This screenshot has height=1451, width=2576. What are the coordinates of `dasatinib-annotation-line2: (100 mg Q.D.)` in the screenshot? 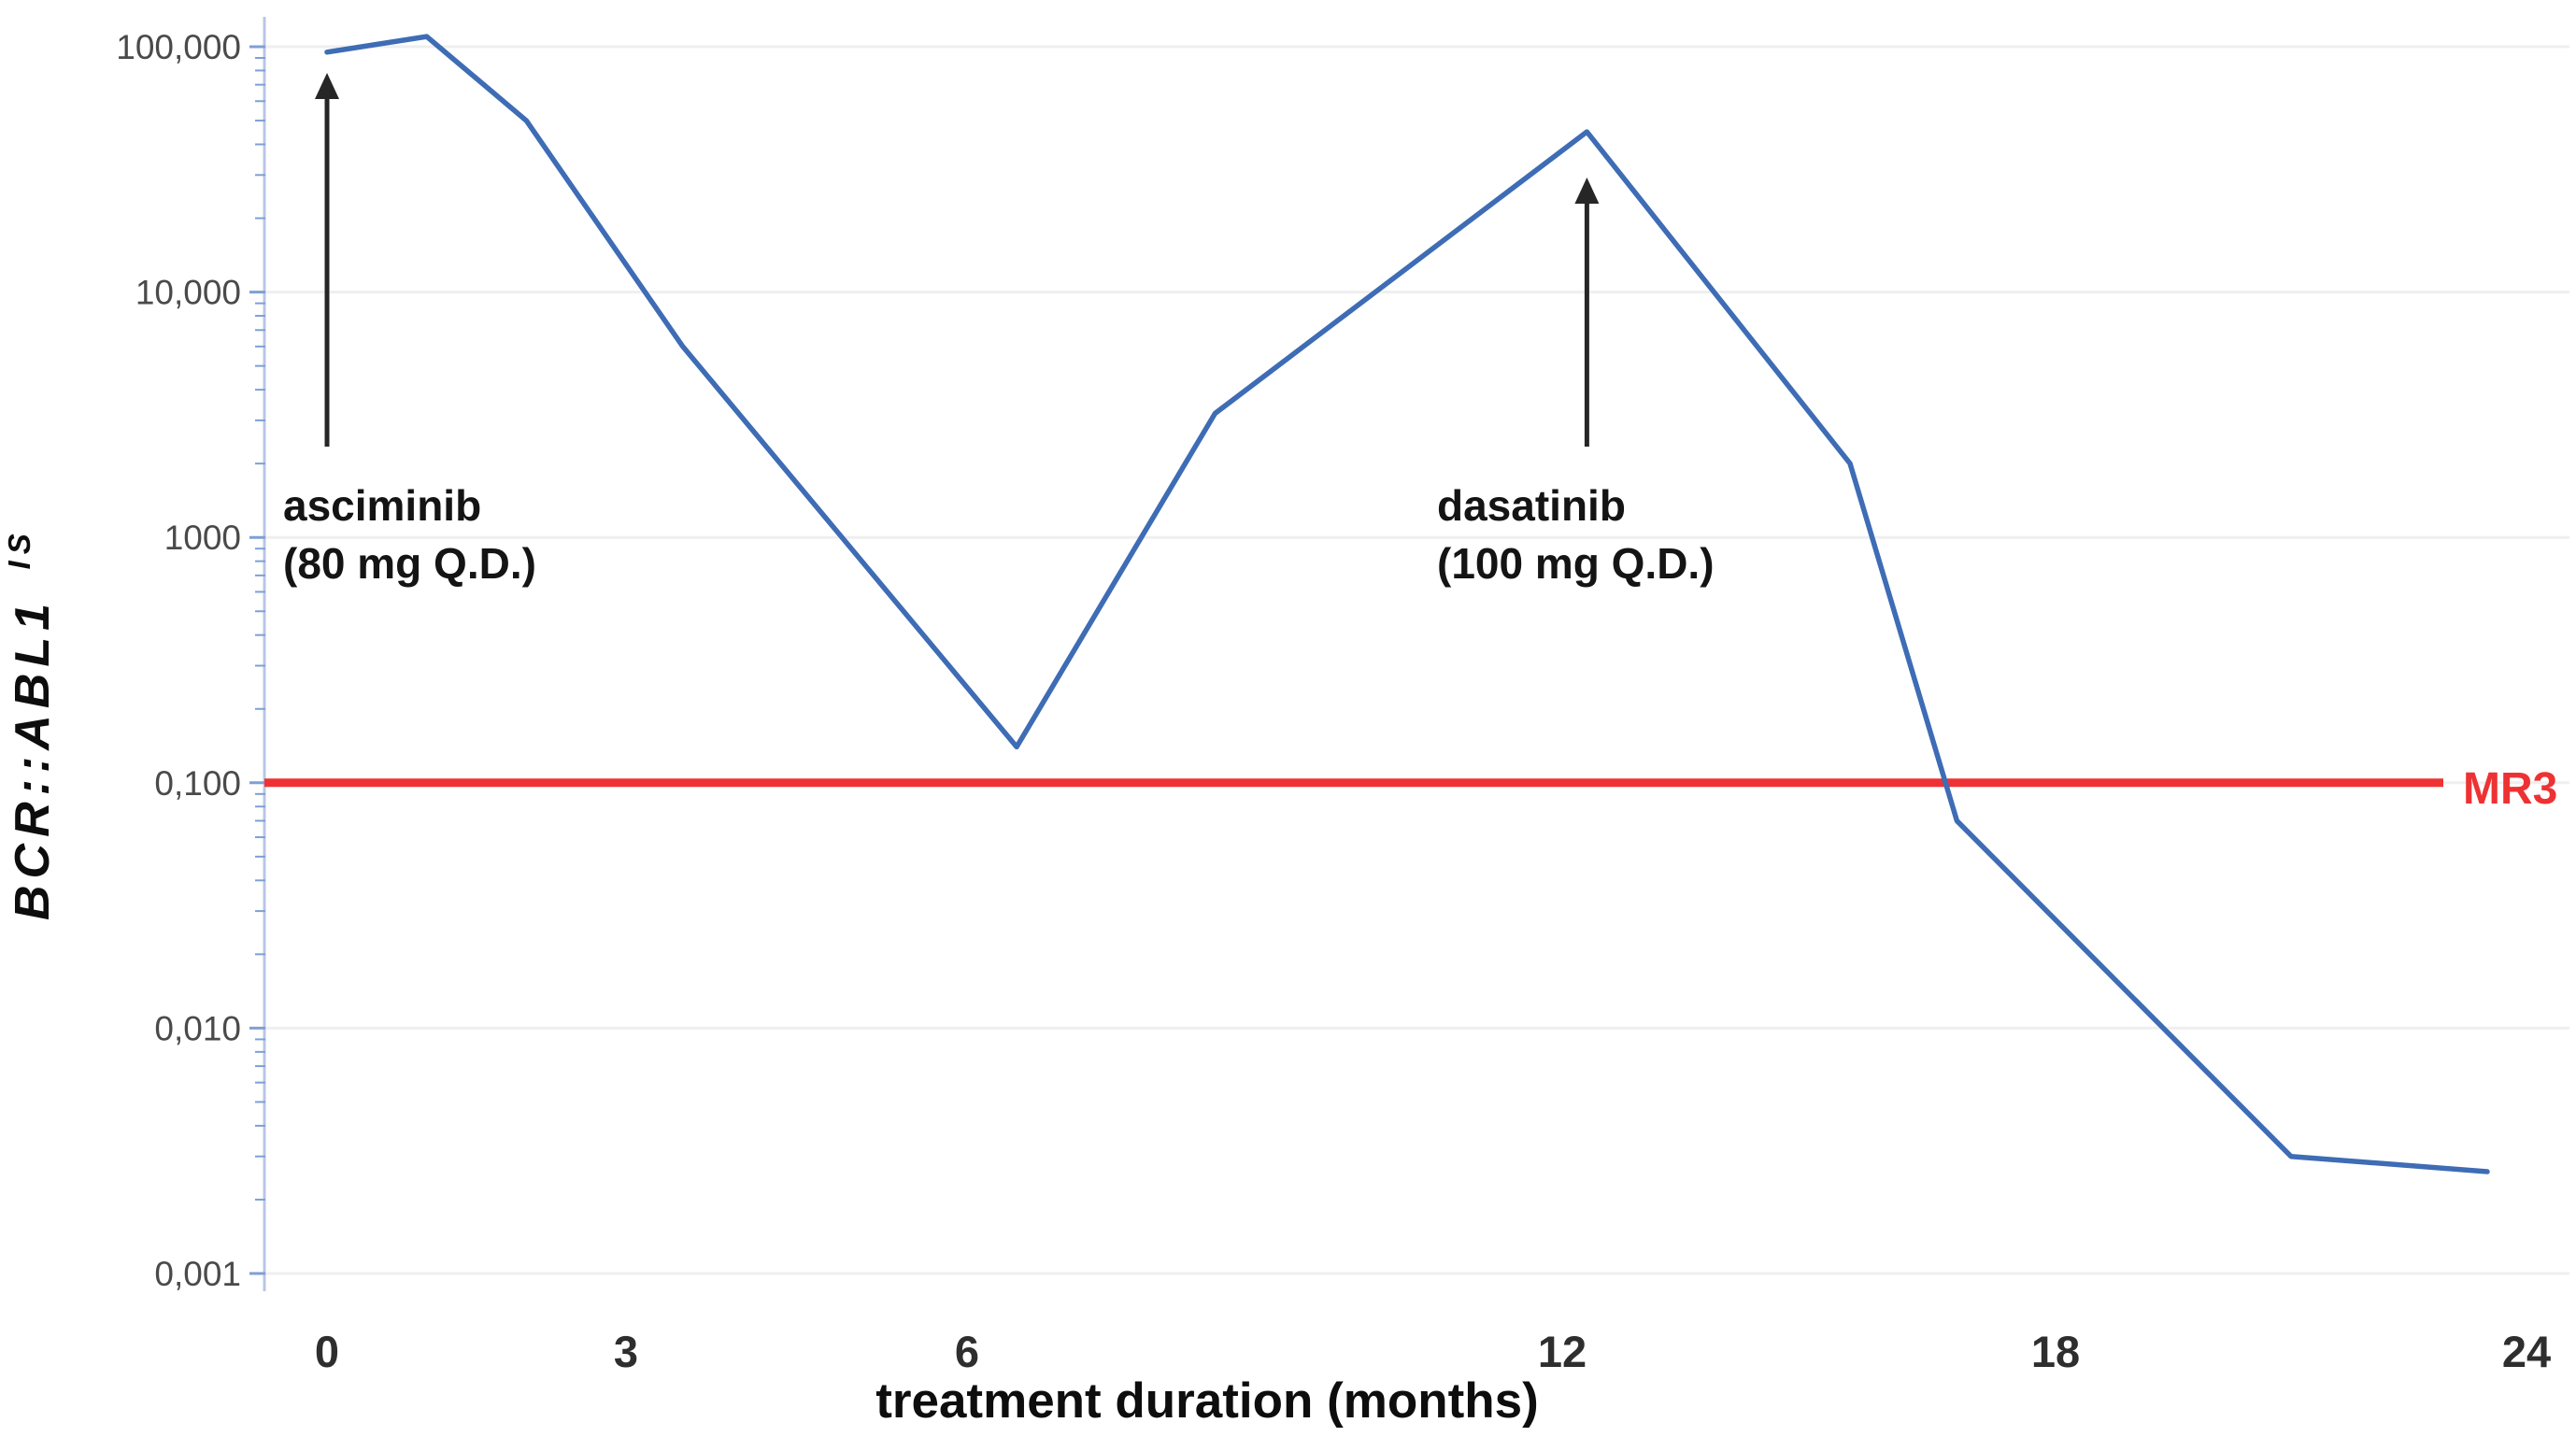 It's located at (1576, 563).